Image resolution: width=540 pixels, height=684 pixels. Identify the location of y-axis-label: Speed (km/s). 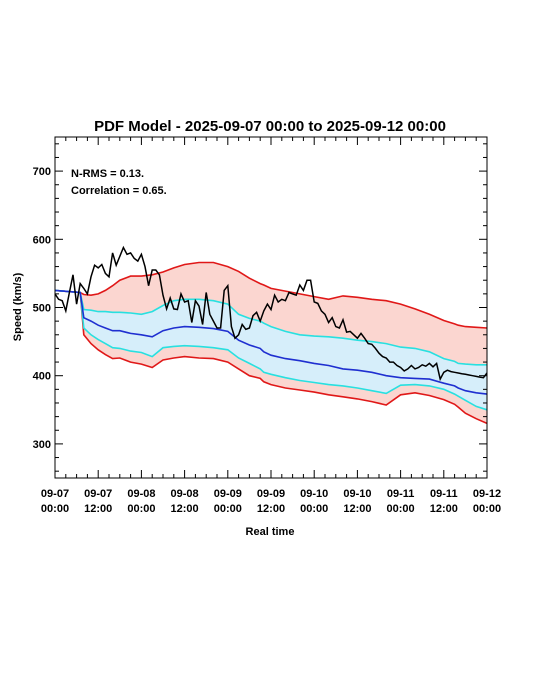
(18, 306).